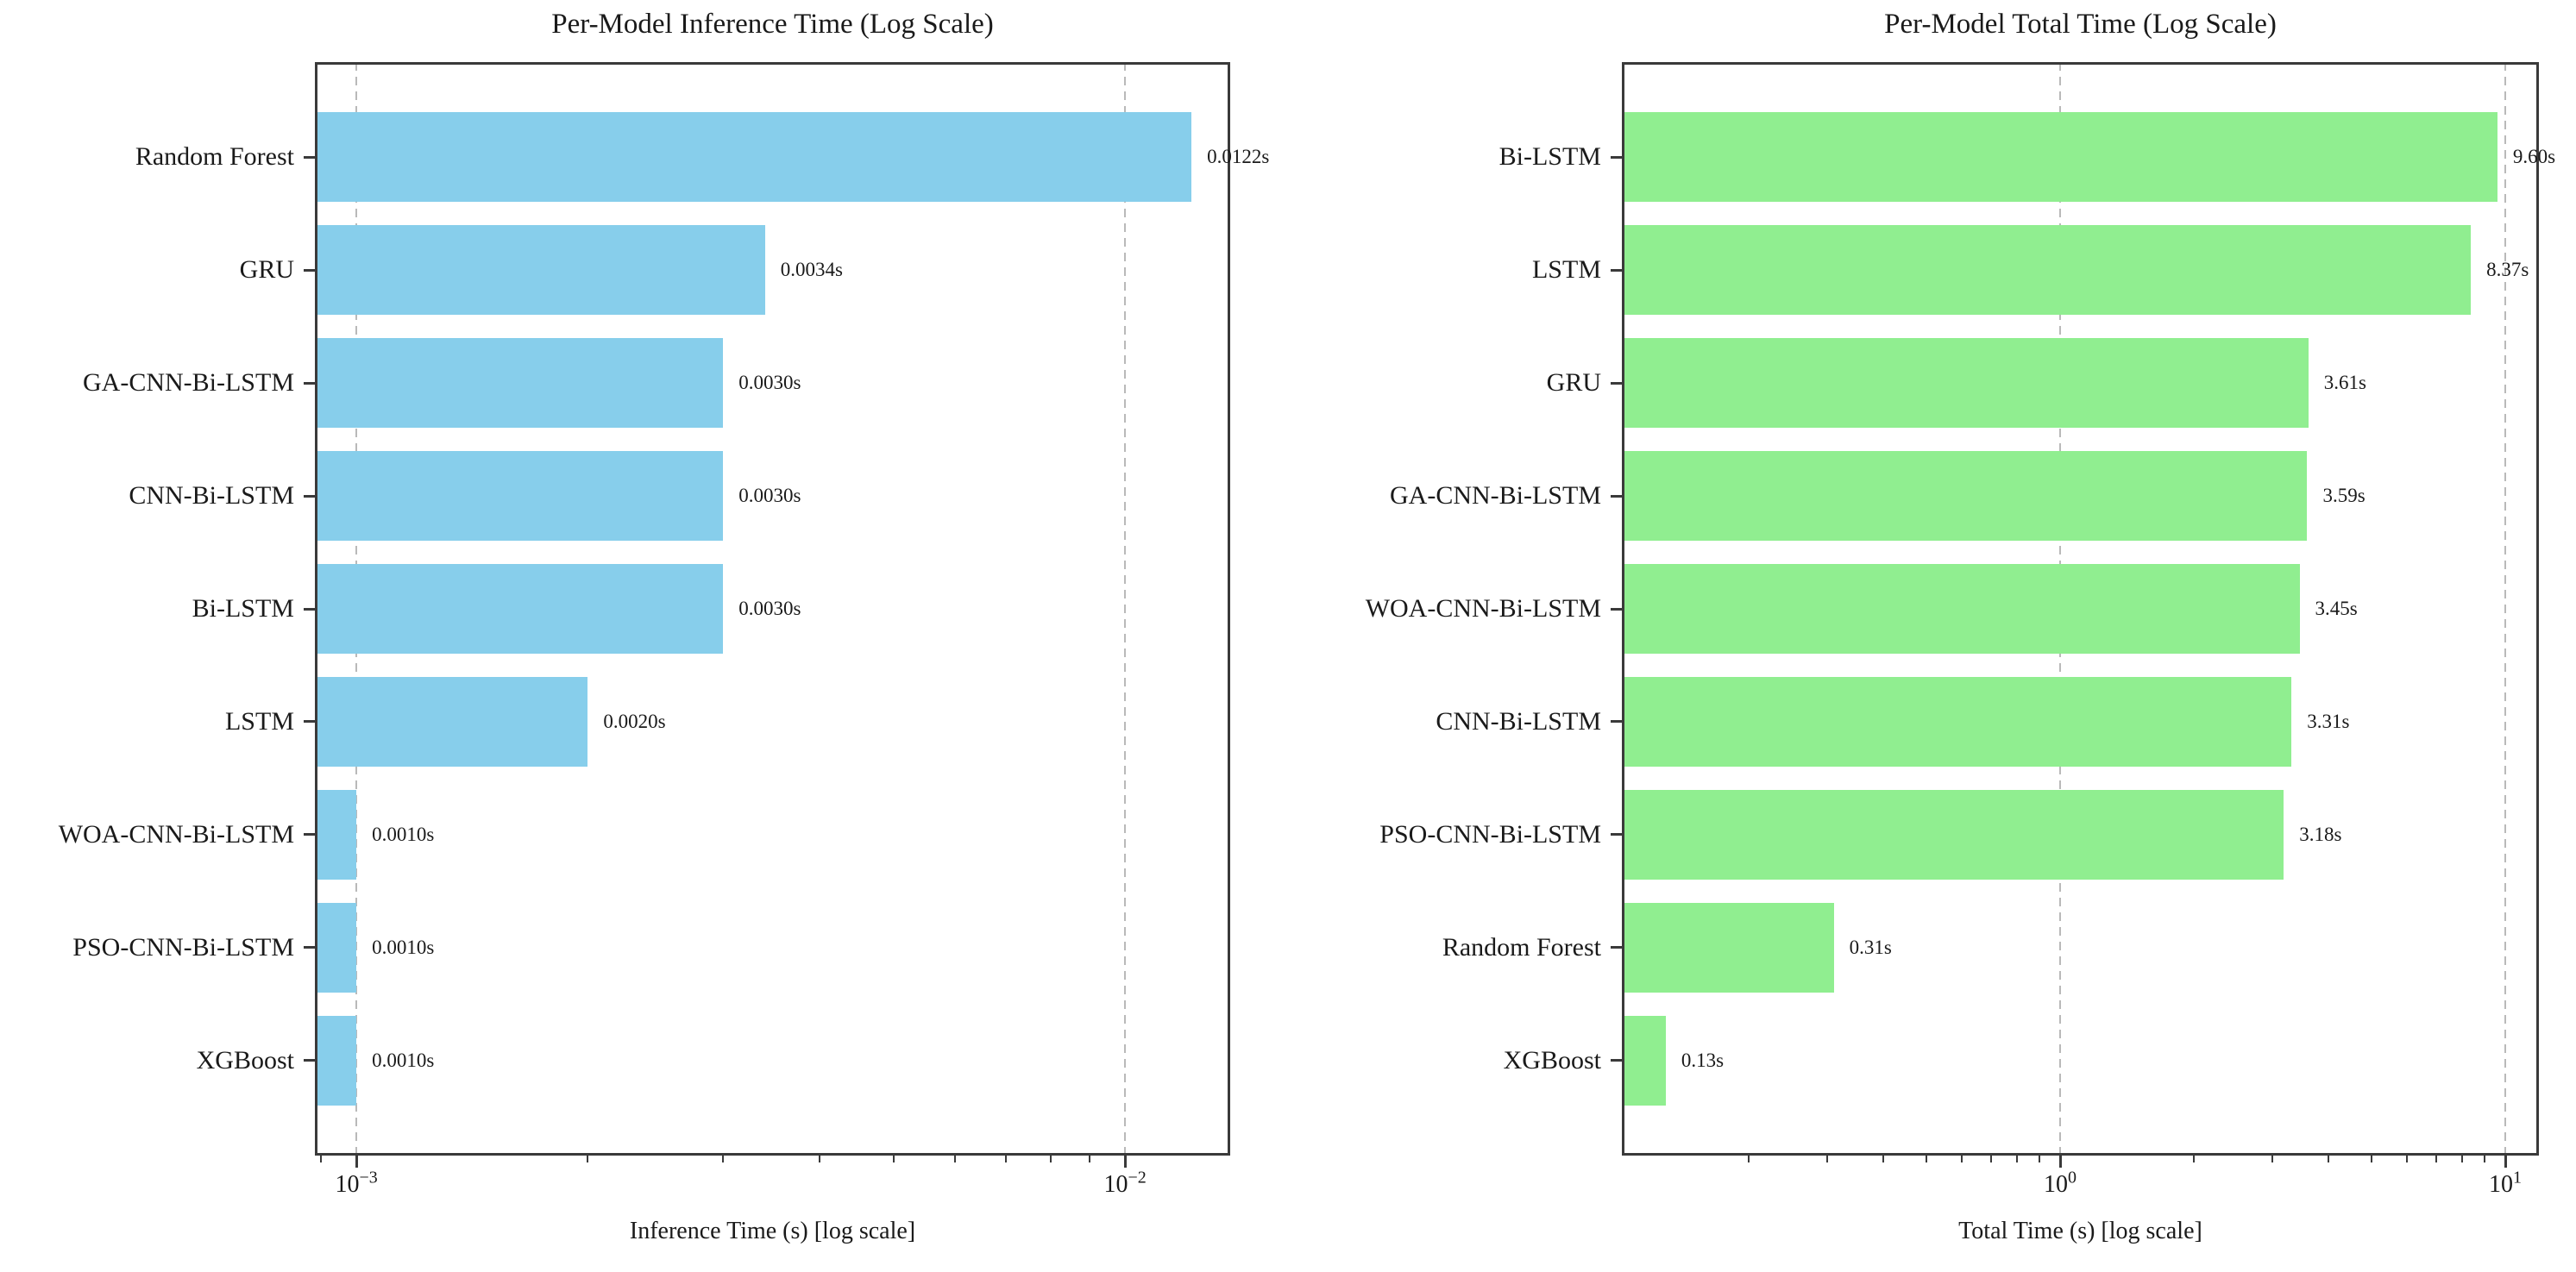 The width and height of the screenshot is (2576, 1272). I want to click on x-tick-exponent: −3, so click(368, 1177).